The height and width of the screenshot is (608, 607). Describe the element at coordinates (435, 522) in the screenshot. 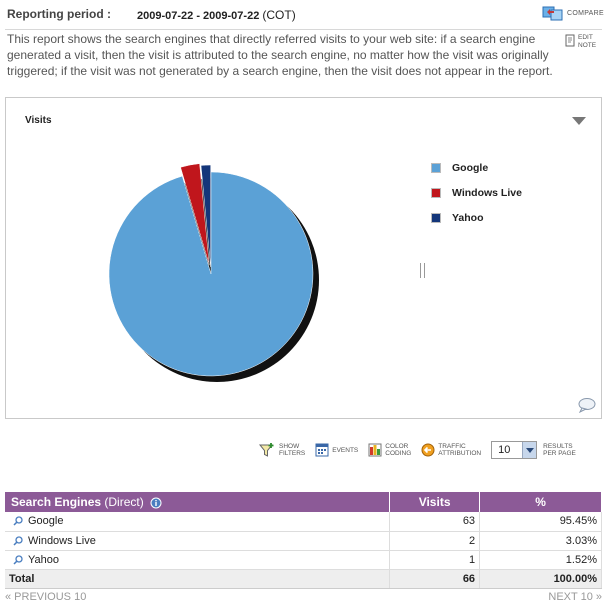

I see `row-visits: 63` at that location.